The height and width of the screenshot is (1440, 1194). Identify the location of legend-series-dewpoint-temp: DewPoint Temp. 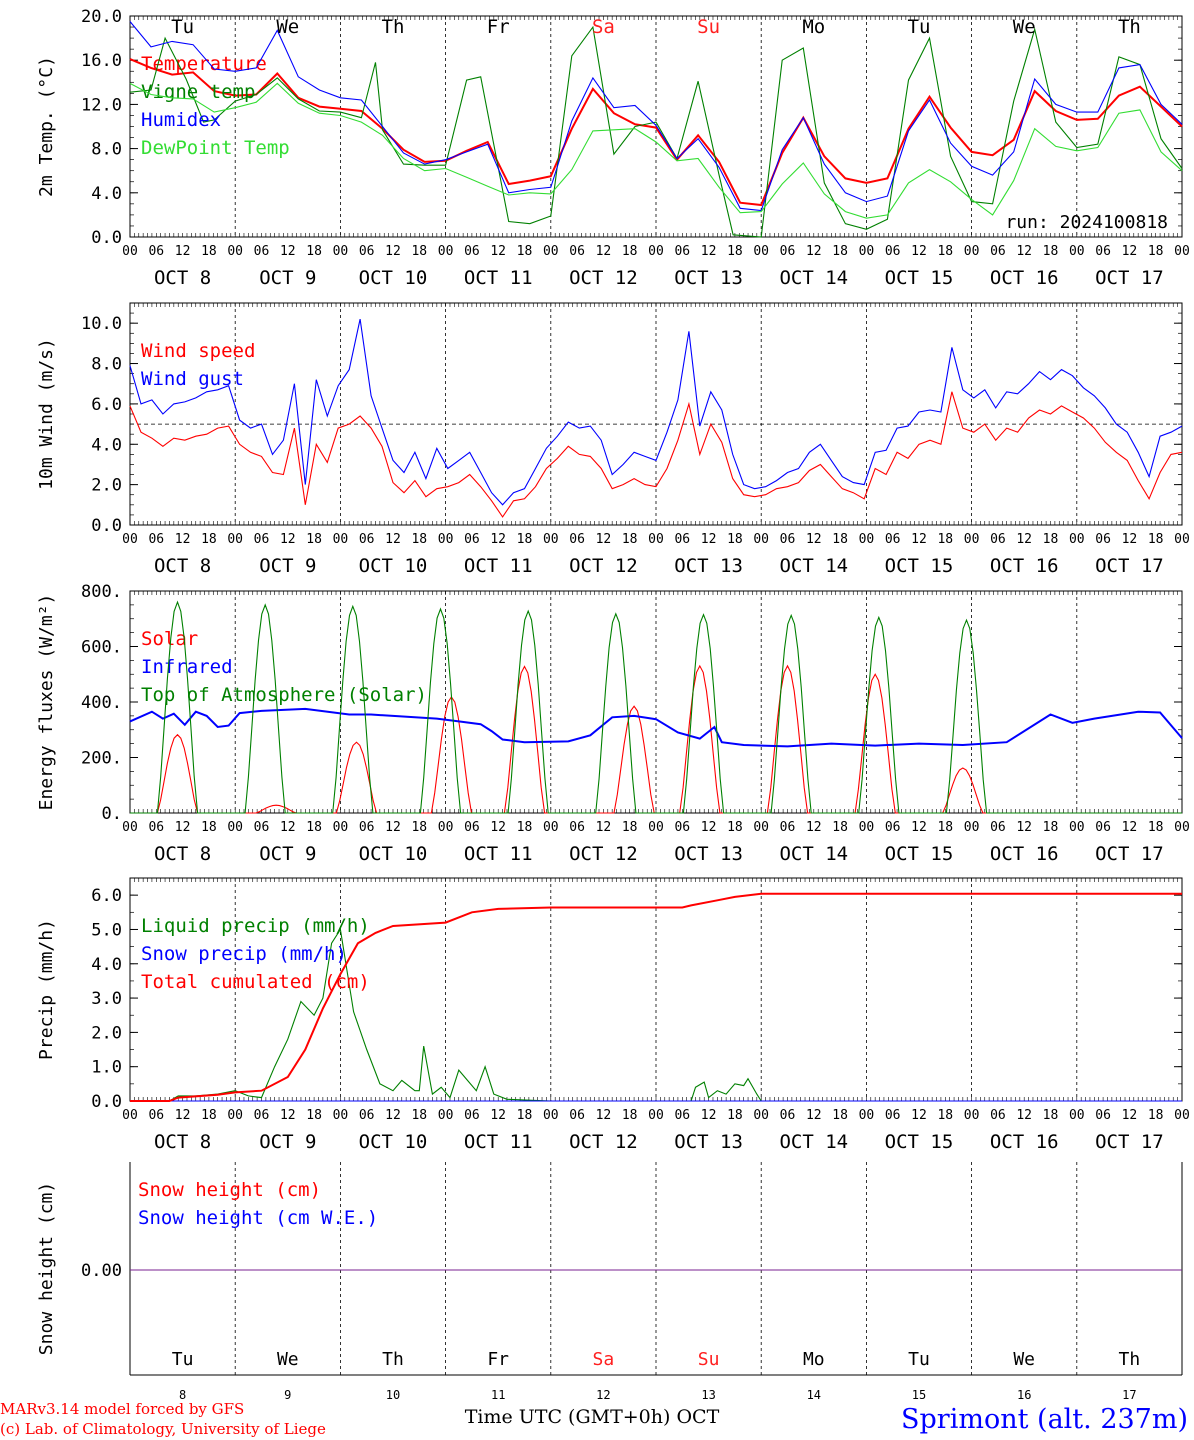
(215, 148).